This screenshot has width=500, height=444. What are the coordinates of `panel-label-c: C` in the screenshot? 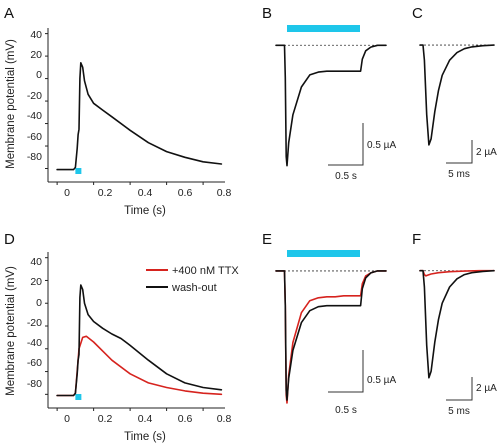 It's located at (417, 13).